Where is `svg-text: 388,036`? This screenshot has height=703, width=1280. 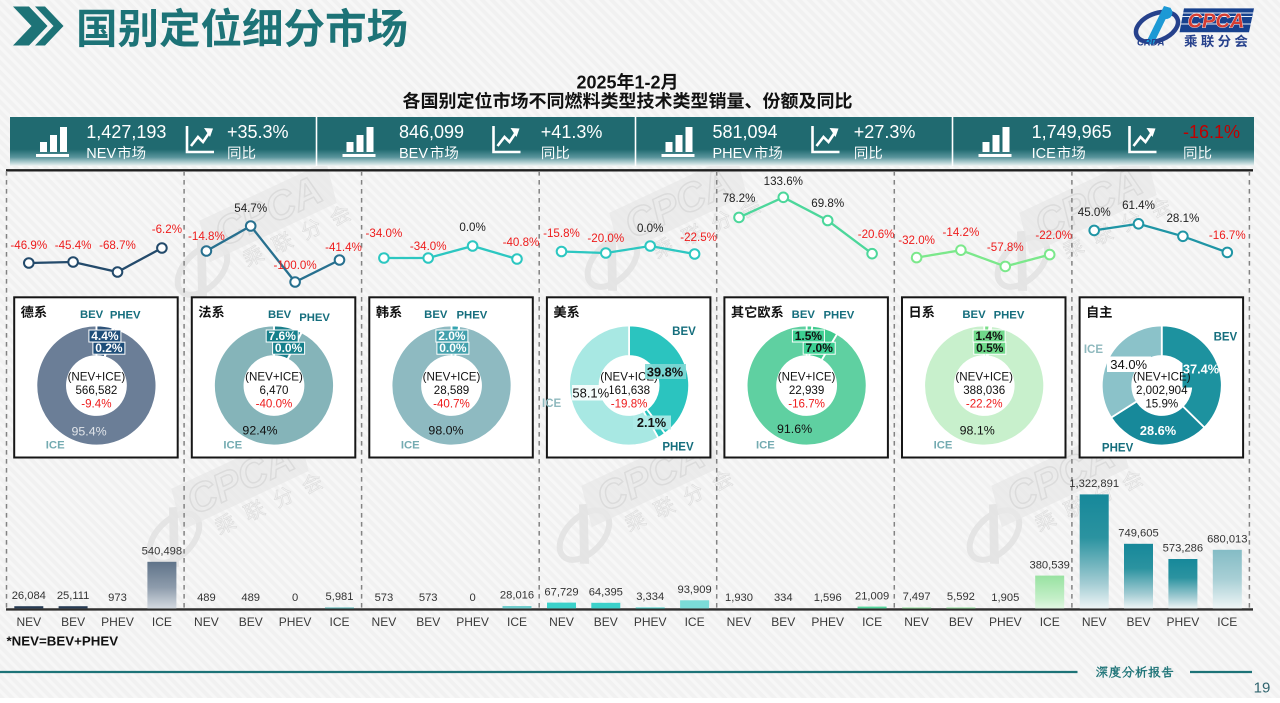
svg-text: 388,036 is located at coordinates (984, 390).